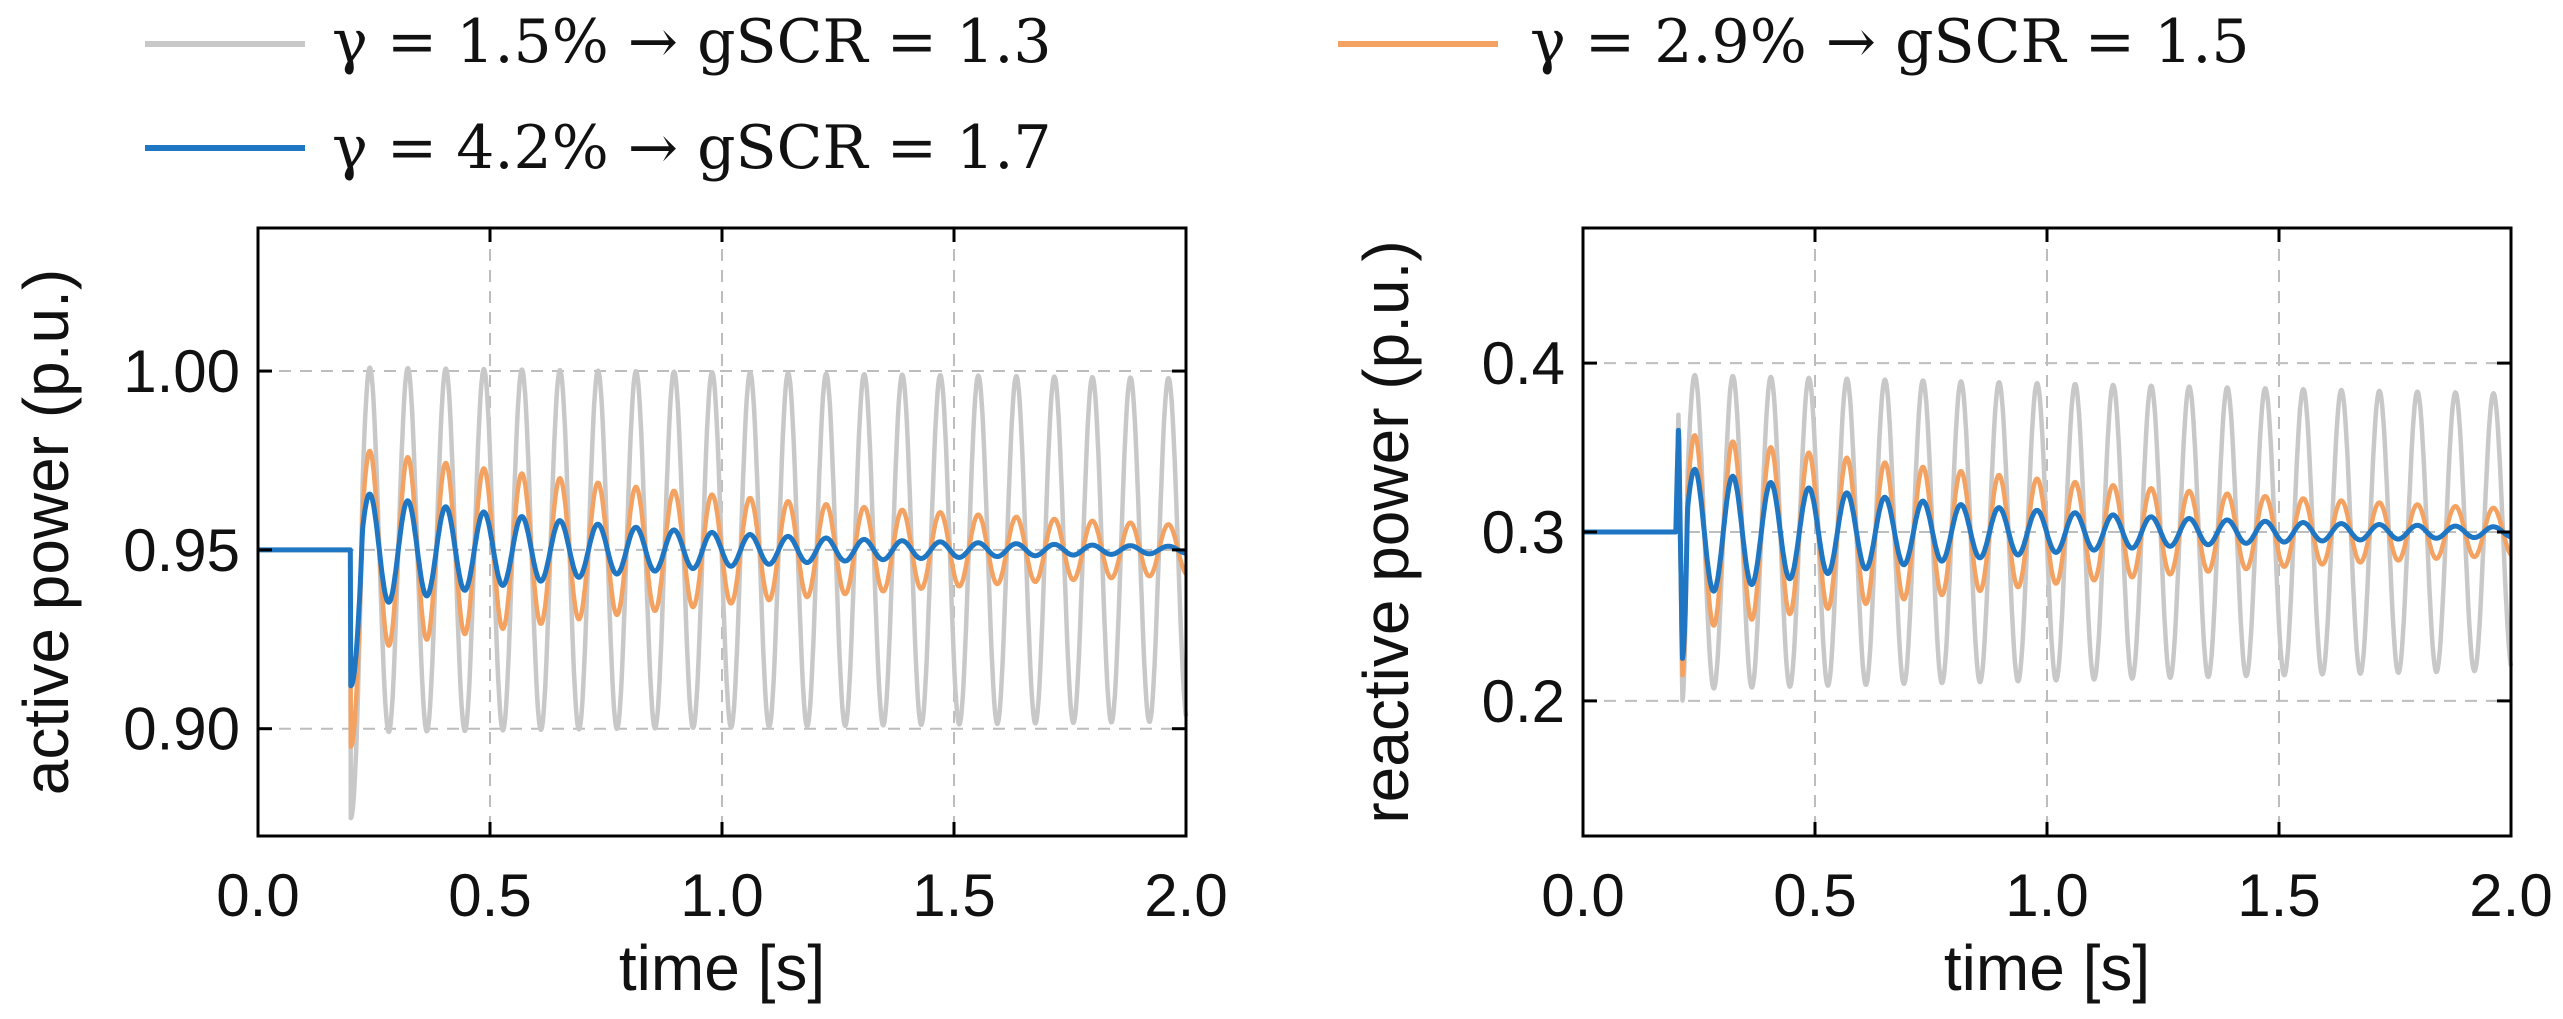 The width and height of the screenshot is (2563, 1019). I want to click on y-axis-label: reactive power (p.u.), so click(1386, 531).